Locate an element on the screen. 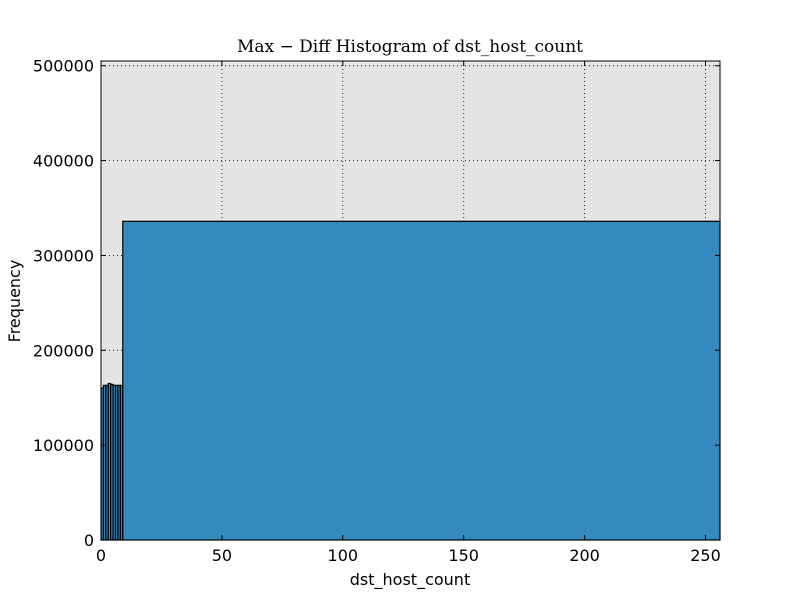 The image size is (800, 600). y-tick-label: 500000 is located at coordinates (63, 66).